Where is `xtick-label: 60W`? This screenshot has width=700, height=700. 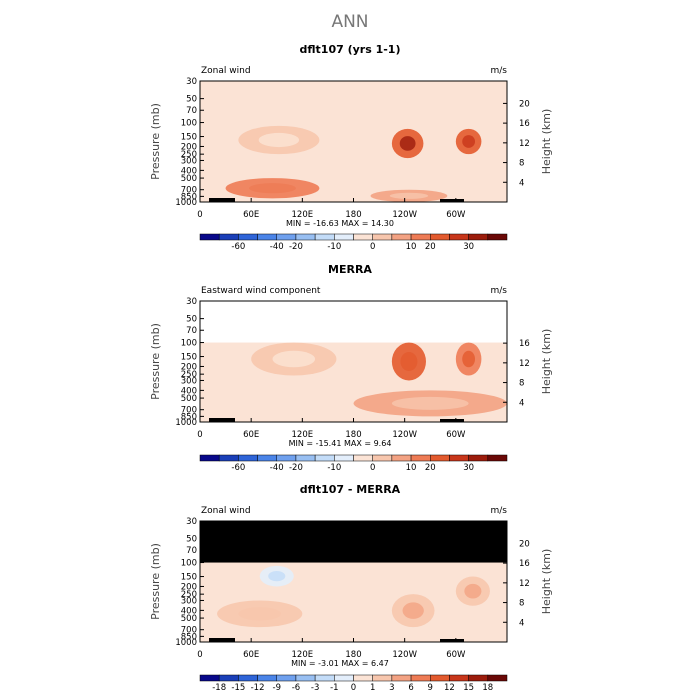 xtick-label: 60W is located at coordinates (456, 435).